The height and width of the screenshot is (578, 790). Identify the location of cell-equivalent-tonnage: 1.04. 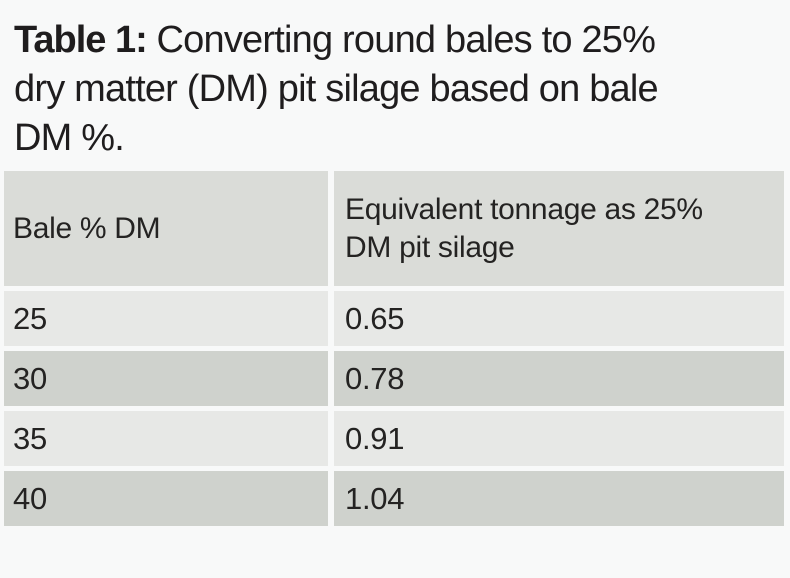
(559, 498).